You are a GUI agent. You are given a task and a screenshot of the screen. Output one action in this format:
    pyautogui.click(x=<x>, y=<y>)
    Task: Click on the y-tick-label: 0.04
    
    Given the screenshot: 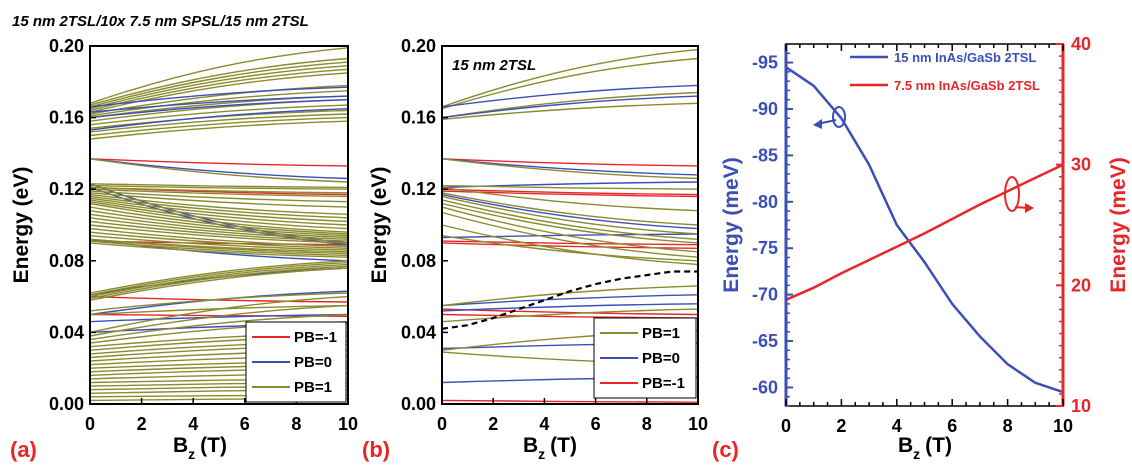 What is the action you would take?
    pyautogui.click(x=66, y=332)
    